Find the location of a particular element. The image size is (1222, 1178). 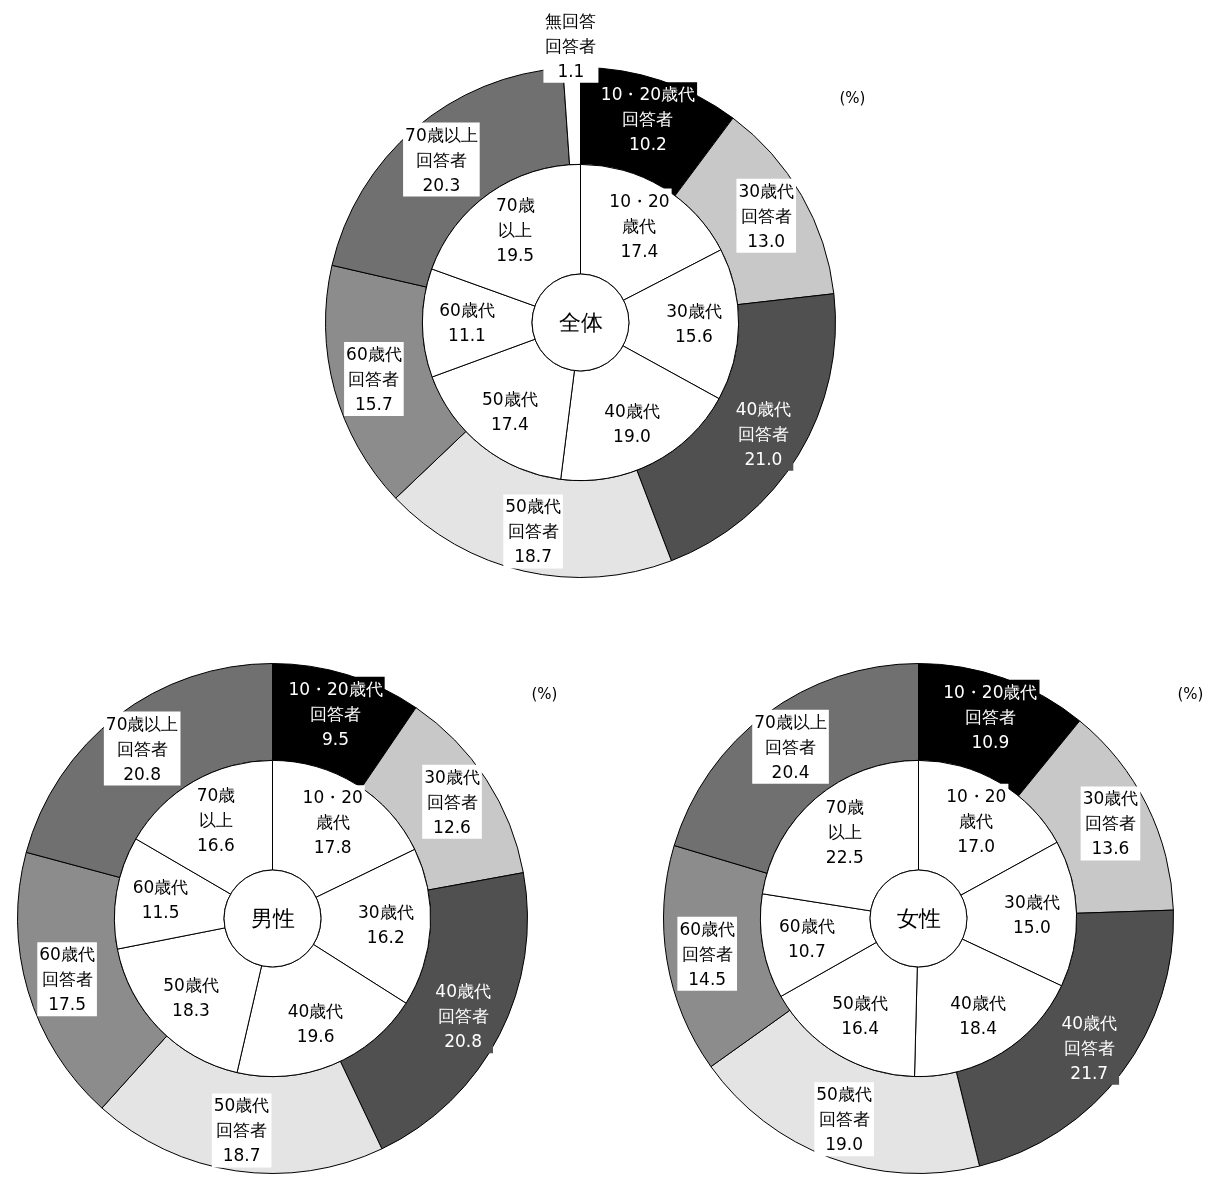

data-label: 22.5 is located at coordinates (844, 857).